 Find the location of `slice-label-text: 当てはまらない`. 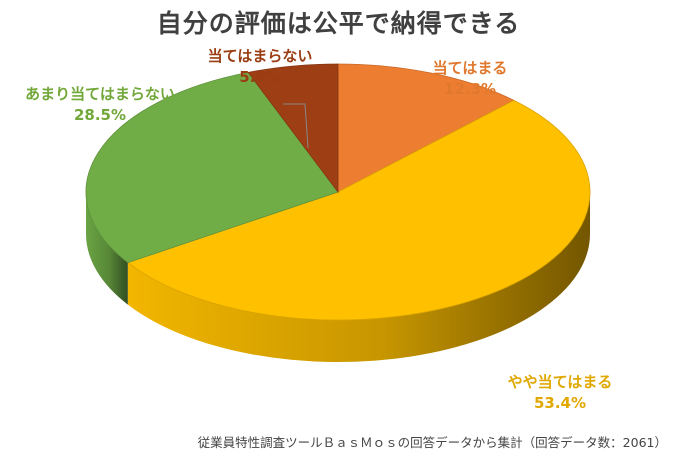

slice-label-text: 当てはまらない is located at coordinates (260, 56).